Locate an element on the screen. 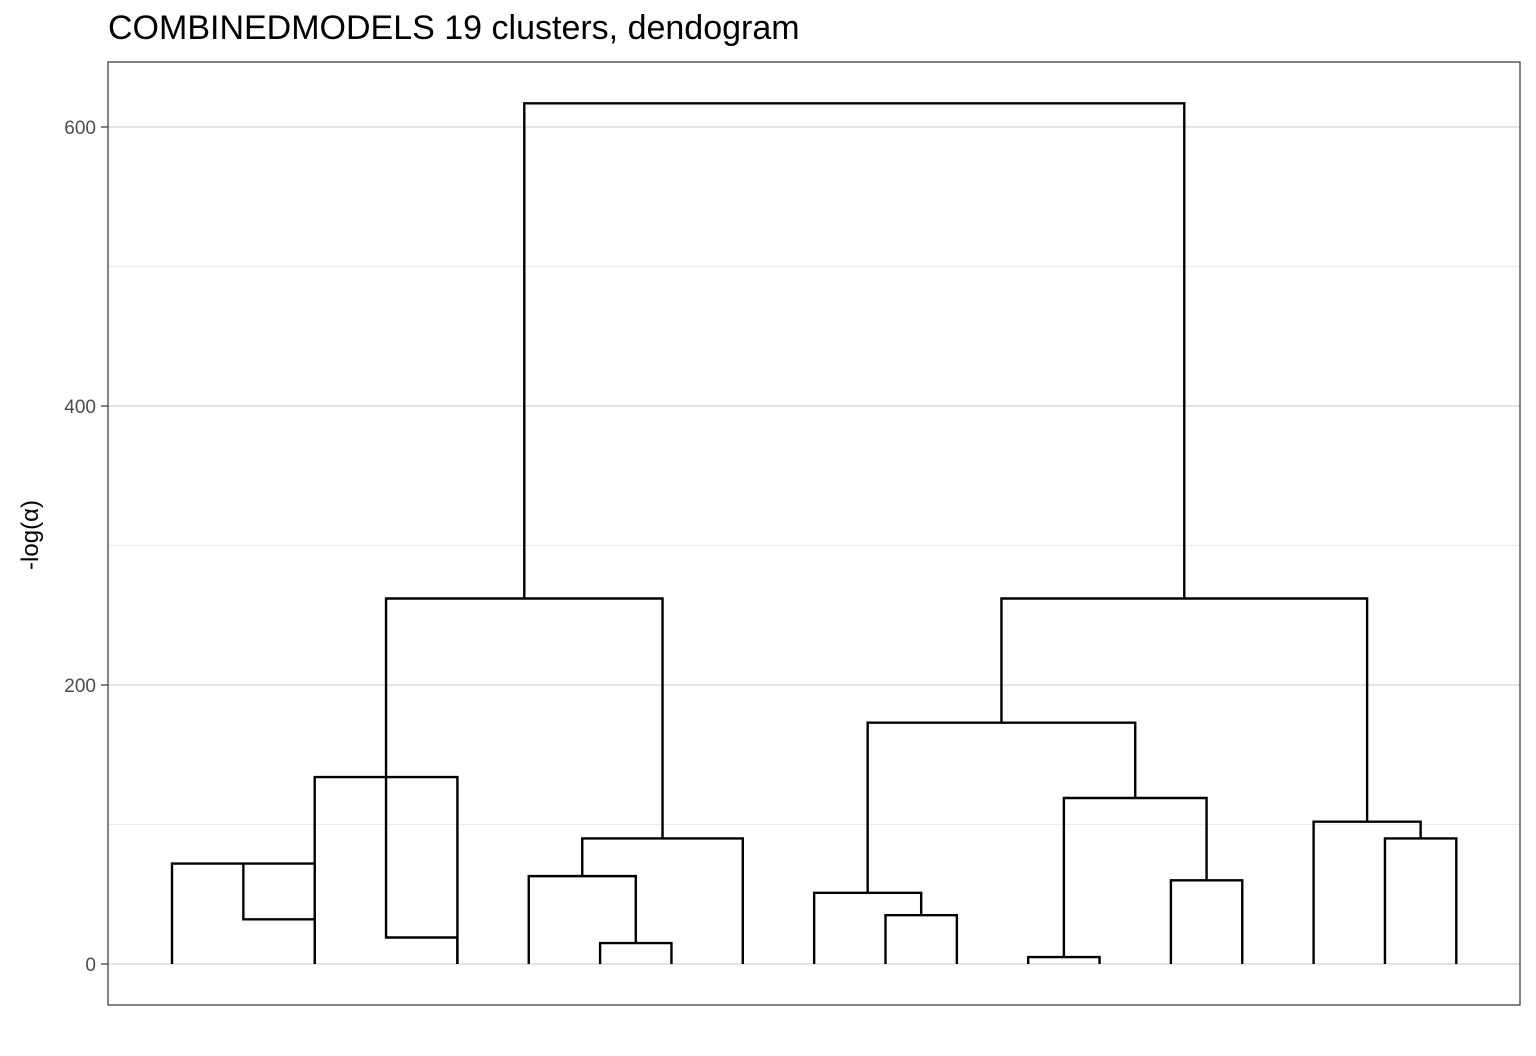  y-tick-label: 600 is located at coordinates (80, 128).